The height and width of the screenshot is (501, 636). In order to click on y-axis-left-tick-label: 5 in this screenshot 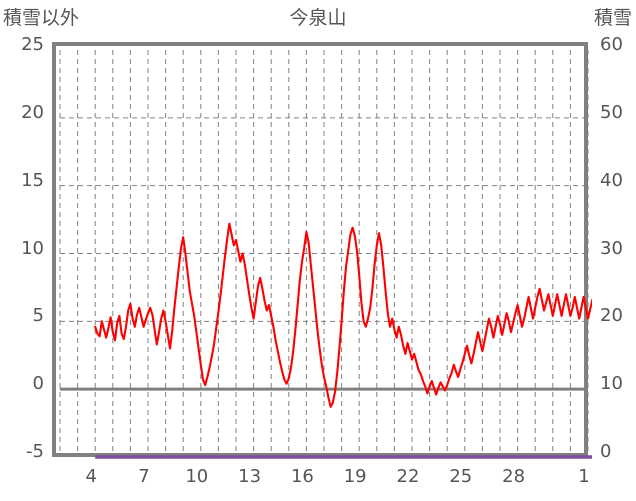, I will do `click(38, 316)`.